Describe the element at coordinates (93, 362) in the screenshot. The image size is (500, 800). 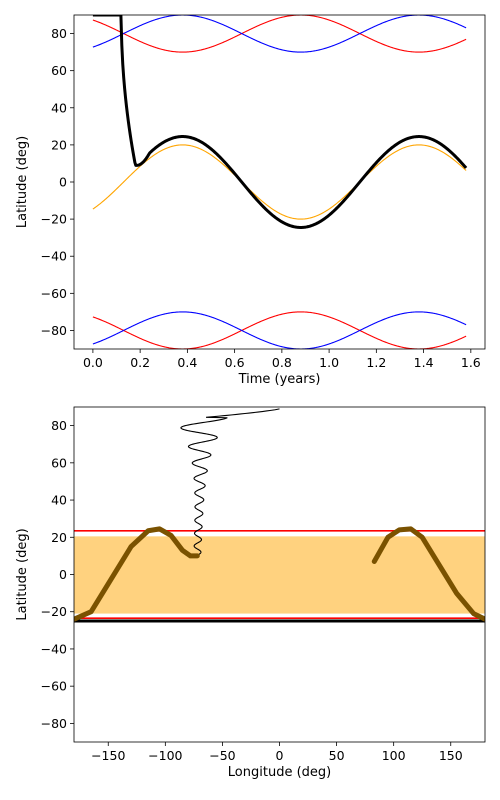
I see `x-tick-label: 0.0` at that location.